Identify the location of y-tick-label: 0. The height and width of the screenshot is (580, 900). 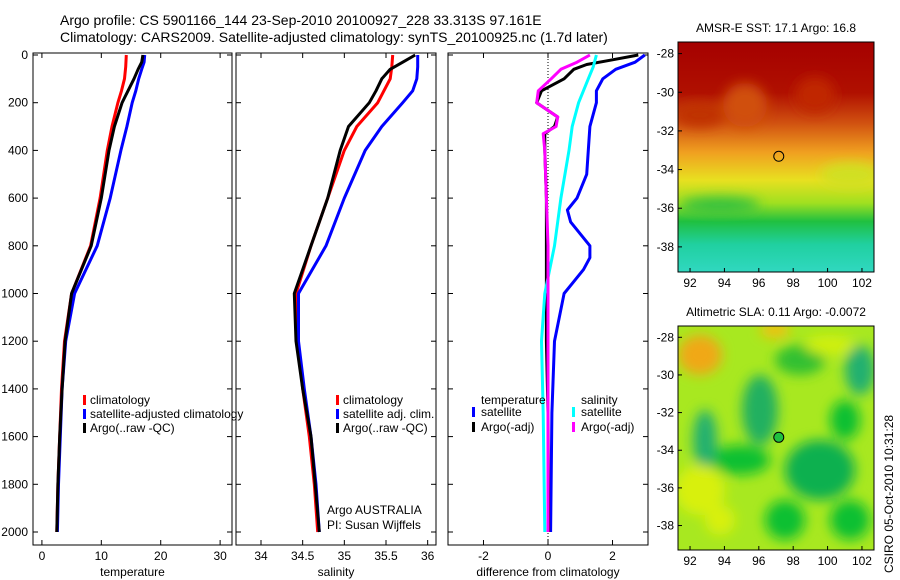
(24, 55).